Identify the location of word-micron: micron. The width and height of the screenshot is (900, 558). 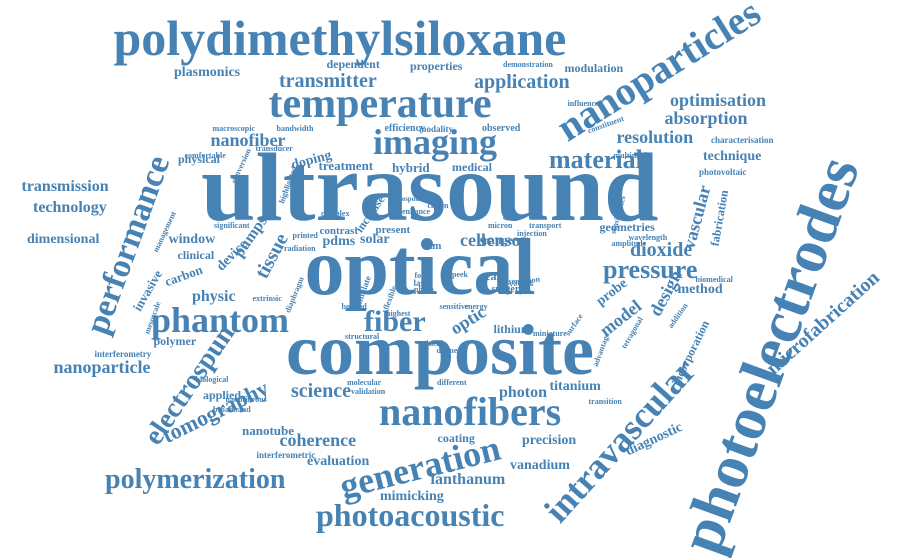
(500, 225).